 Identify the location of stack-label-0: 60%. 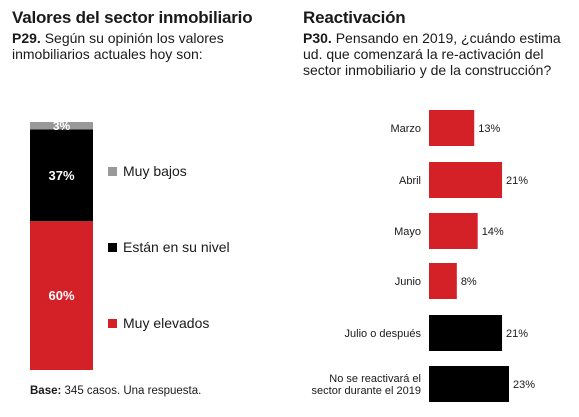
(61, 295).